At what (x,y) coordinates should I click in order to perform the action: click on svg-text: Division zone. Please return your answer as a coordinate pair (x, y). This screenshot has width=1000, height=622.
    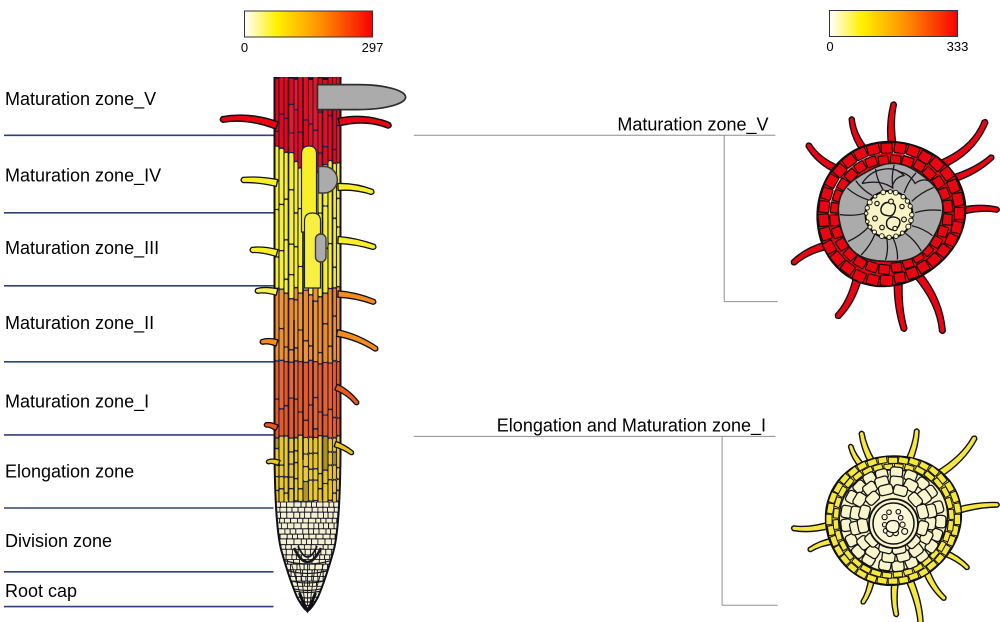
    Looking at the image, I should click on (58, 541).